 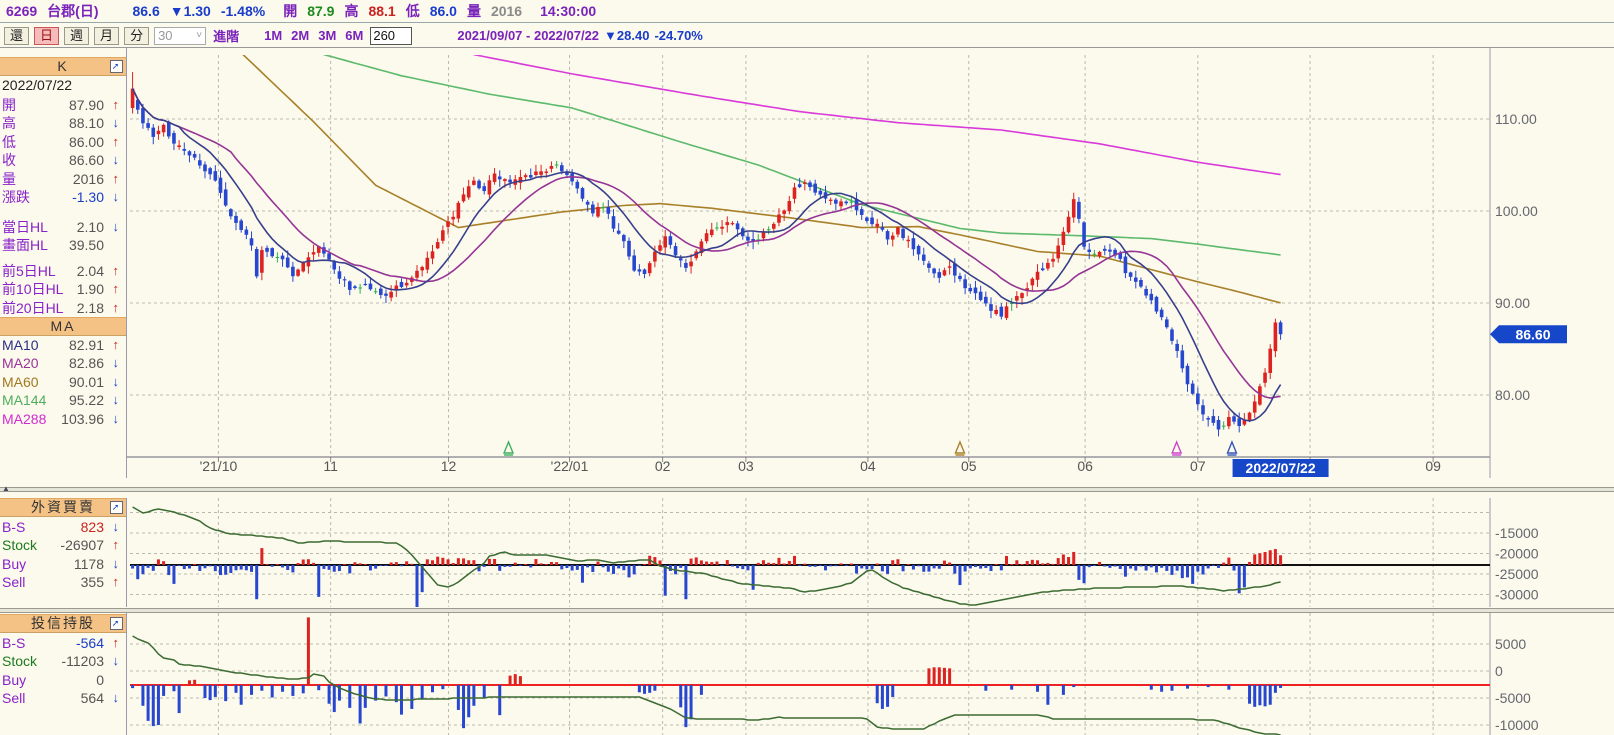 What do you see at coordinates (47, 35) in the screenshot?
I see `period-day-button: 日` at bounding box center [47, 35].